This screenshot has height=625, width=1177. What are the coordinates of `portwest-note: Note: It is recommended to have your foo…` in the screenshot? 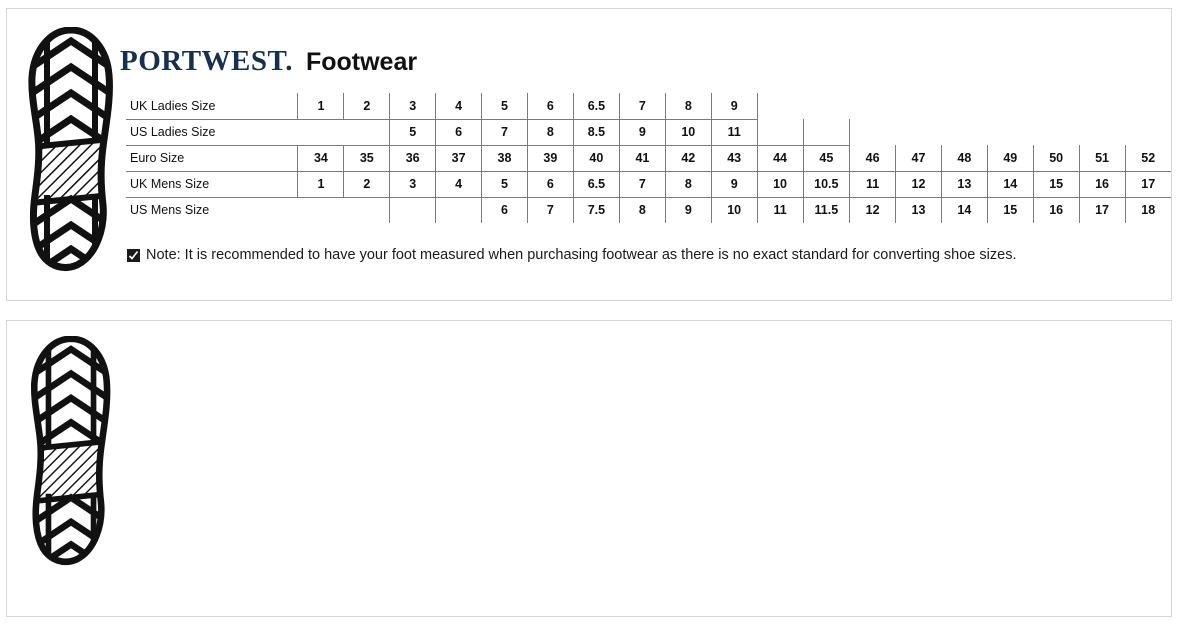 It's located at (571, 255).